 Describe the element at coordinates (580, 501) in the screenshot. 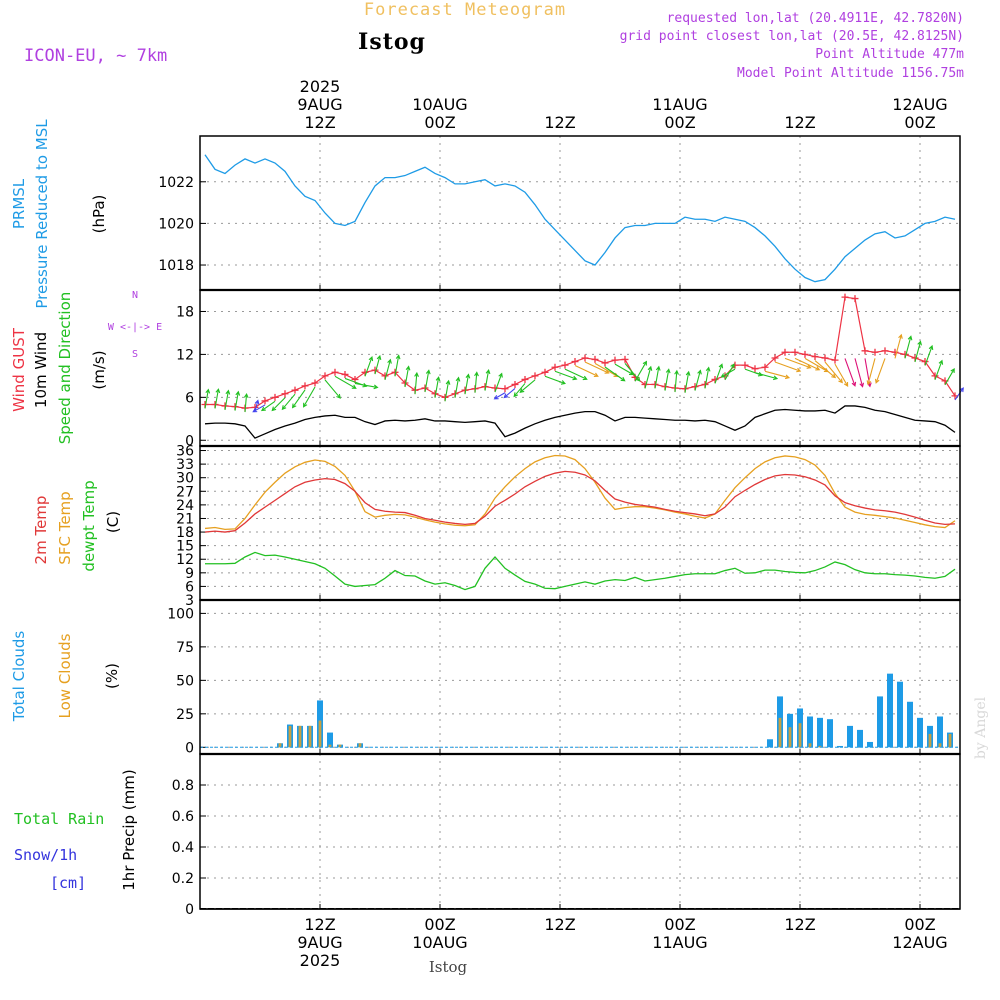

I see `2m-temp-line` at that location.